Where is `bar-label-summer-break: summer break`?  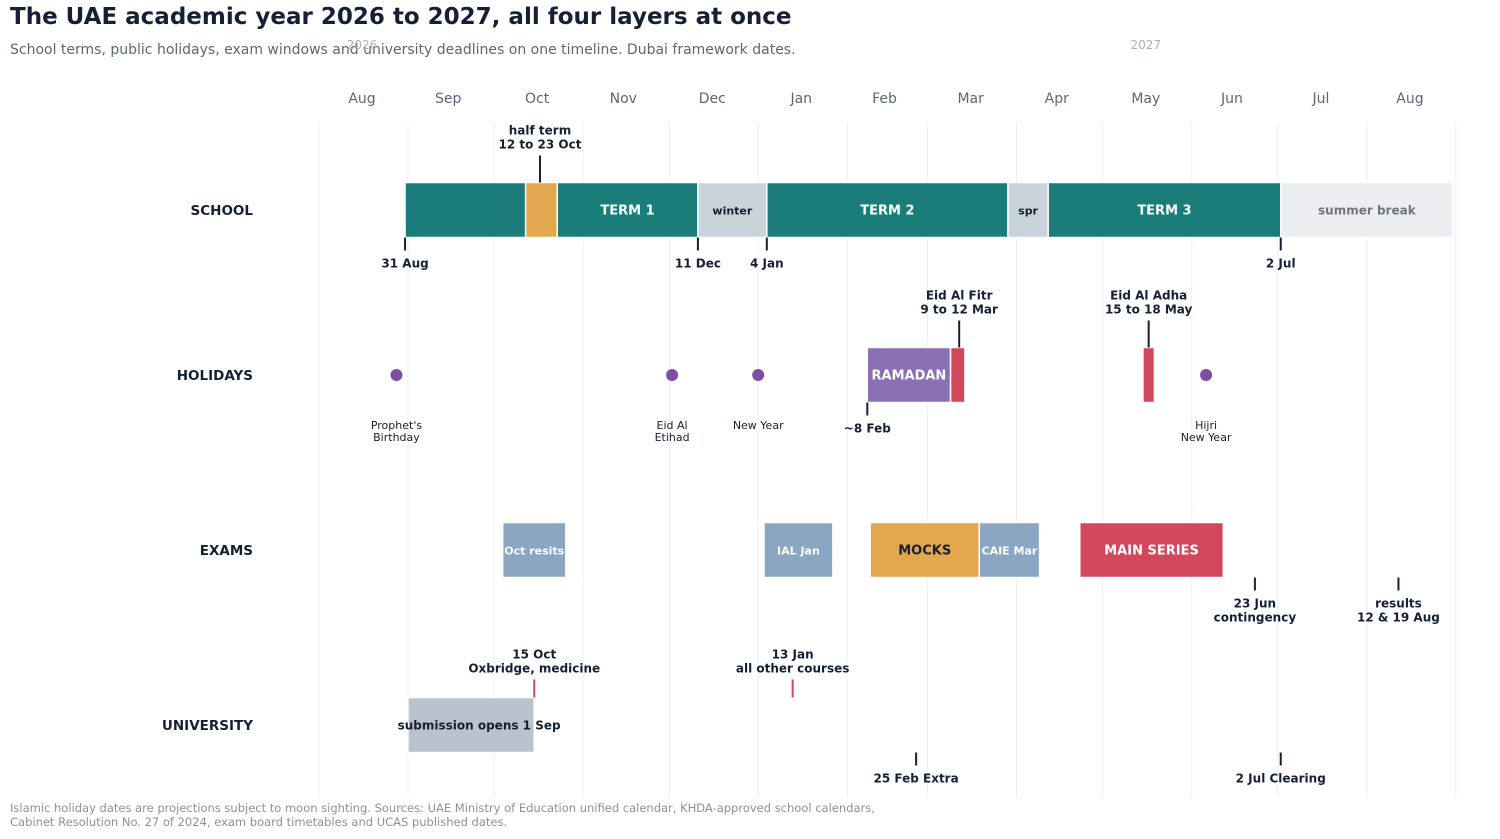
bar-label-summer-break: summer break is located at coordinates (1367, 211).